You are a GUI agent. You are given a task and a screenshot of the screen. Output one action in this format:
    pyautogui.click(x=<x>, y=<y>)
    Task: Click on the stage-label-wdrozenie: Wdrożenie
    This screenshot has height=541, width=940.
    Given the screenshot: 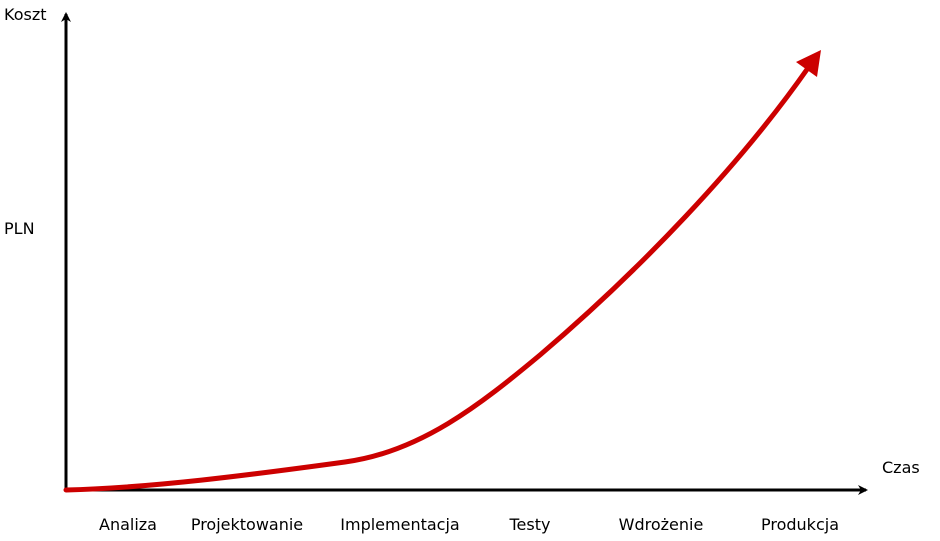 What is the action you would take?
    pyautogui.click(x=661, y=524)
    